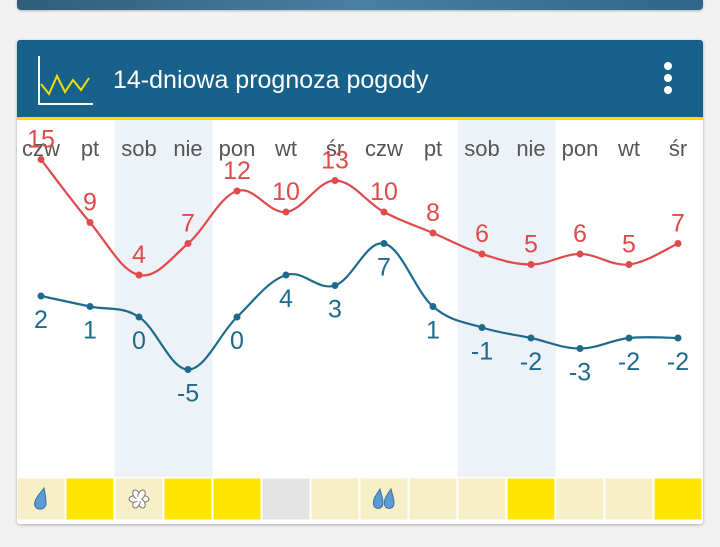 This screenshot has width=720, height=547. I want to click on top-banner-image, so click(360, 5).